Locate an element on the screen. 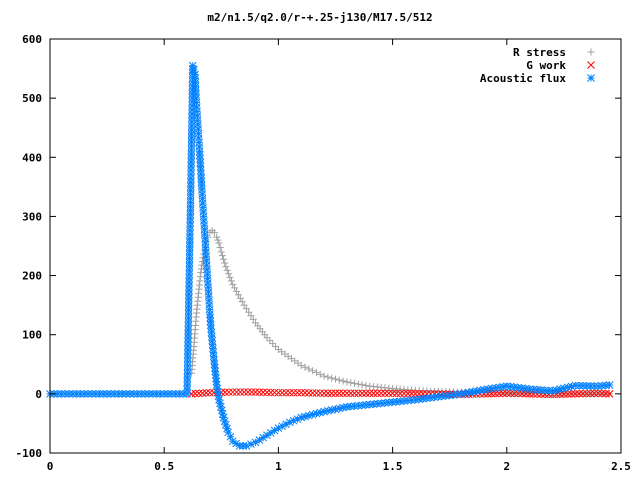  x-tick-label: 2 is located at coordinates (506, 466).